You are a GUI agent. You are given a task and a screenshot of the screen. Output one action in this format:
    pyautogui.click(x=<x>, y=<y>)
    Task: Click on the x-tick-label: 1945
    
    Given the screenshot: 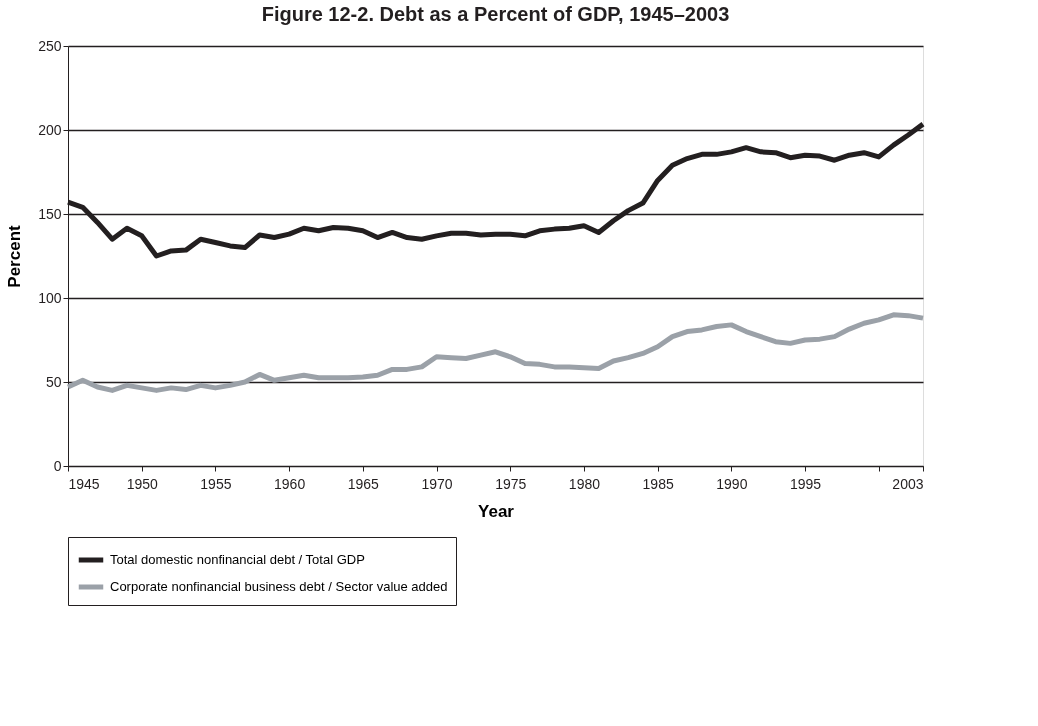 What is the action you would take?
    pyautogui.click(x=84, y=483)
    